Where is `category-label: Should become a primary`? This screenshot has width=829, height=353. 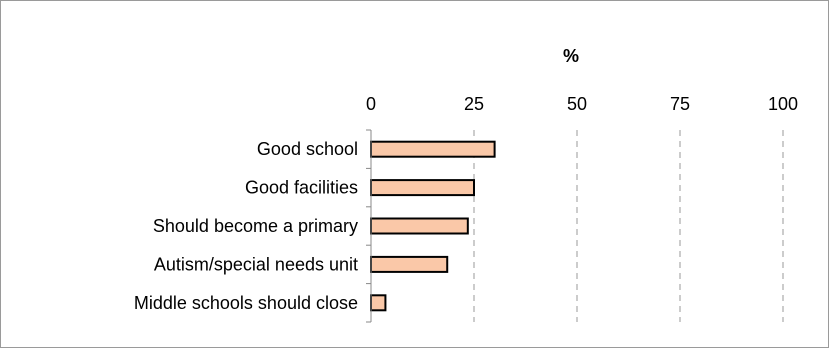
category-label: Should become a primary is located at coordinates (255, 226).